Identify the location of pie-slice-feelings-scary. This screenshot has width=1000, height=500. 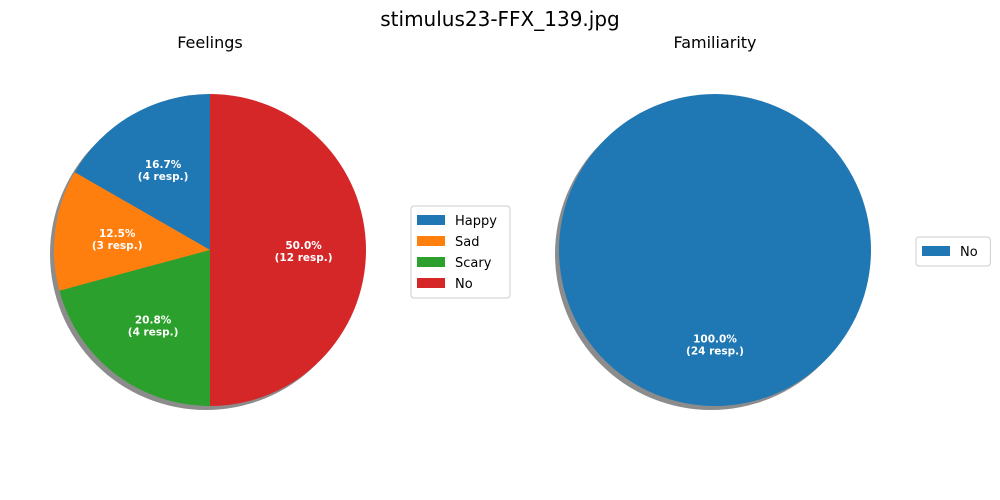
(135, 328).